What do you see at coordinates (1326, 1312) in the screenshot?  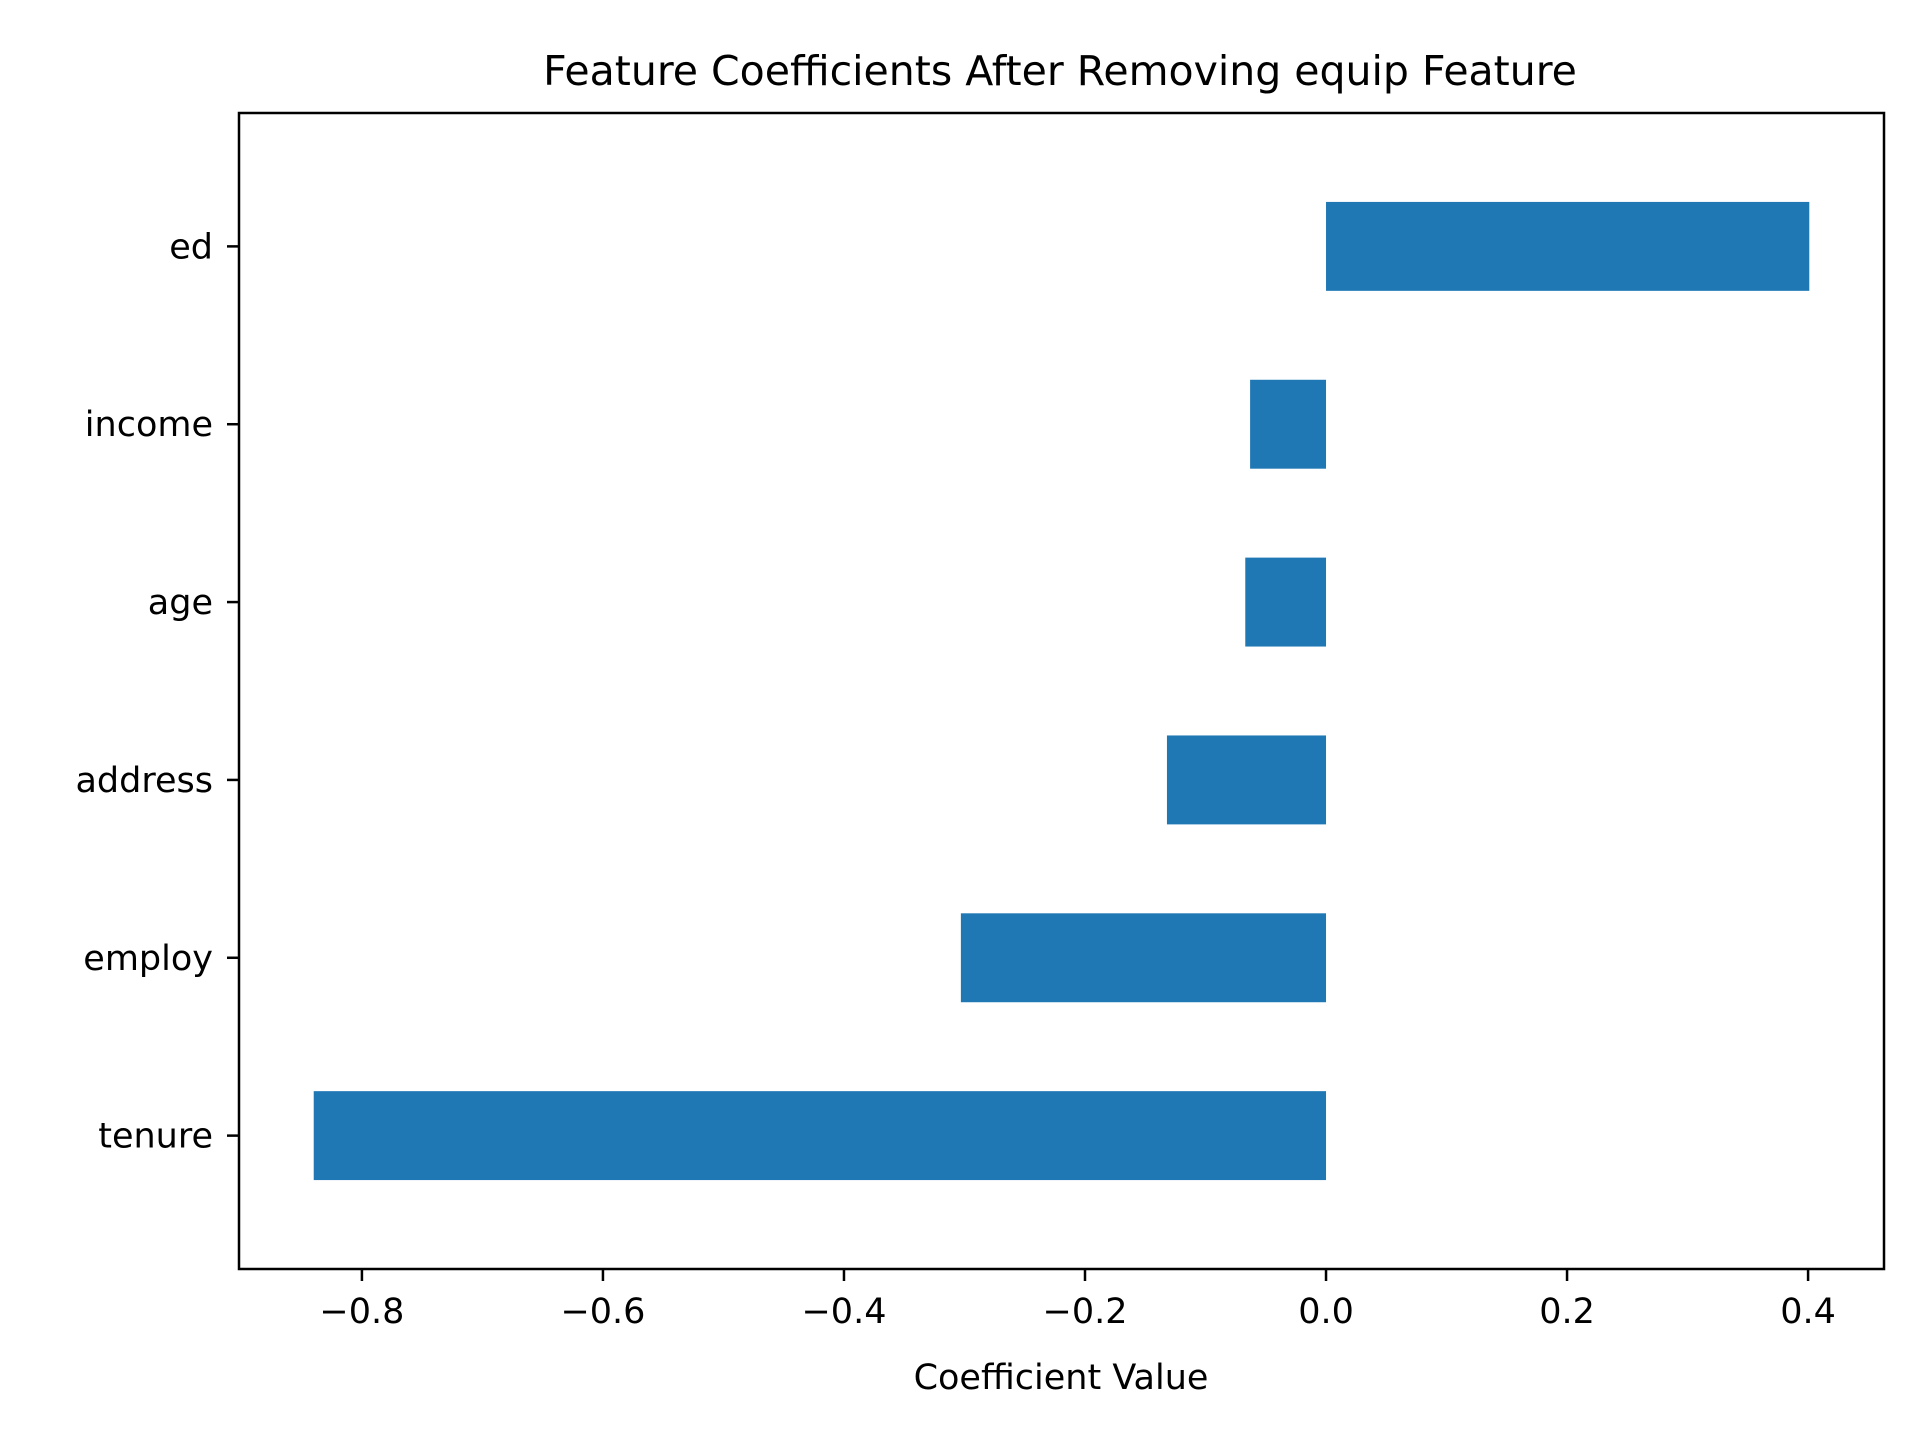 I see `x-tick-label-4: 0.0` at bounding box center [1326, 1312].